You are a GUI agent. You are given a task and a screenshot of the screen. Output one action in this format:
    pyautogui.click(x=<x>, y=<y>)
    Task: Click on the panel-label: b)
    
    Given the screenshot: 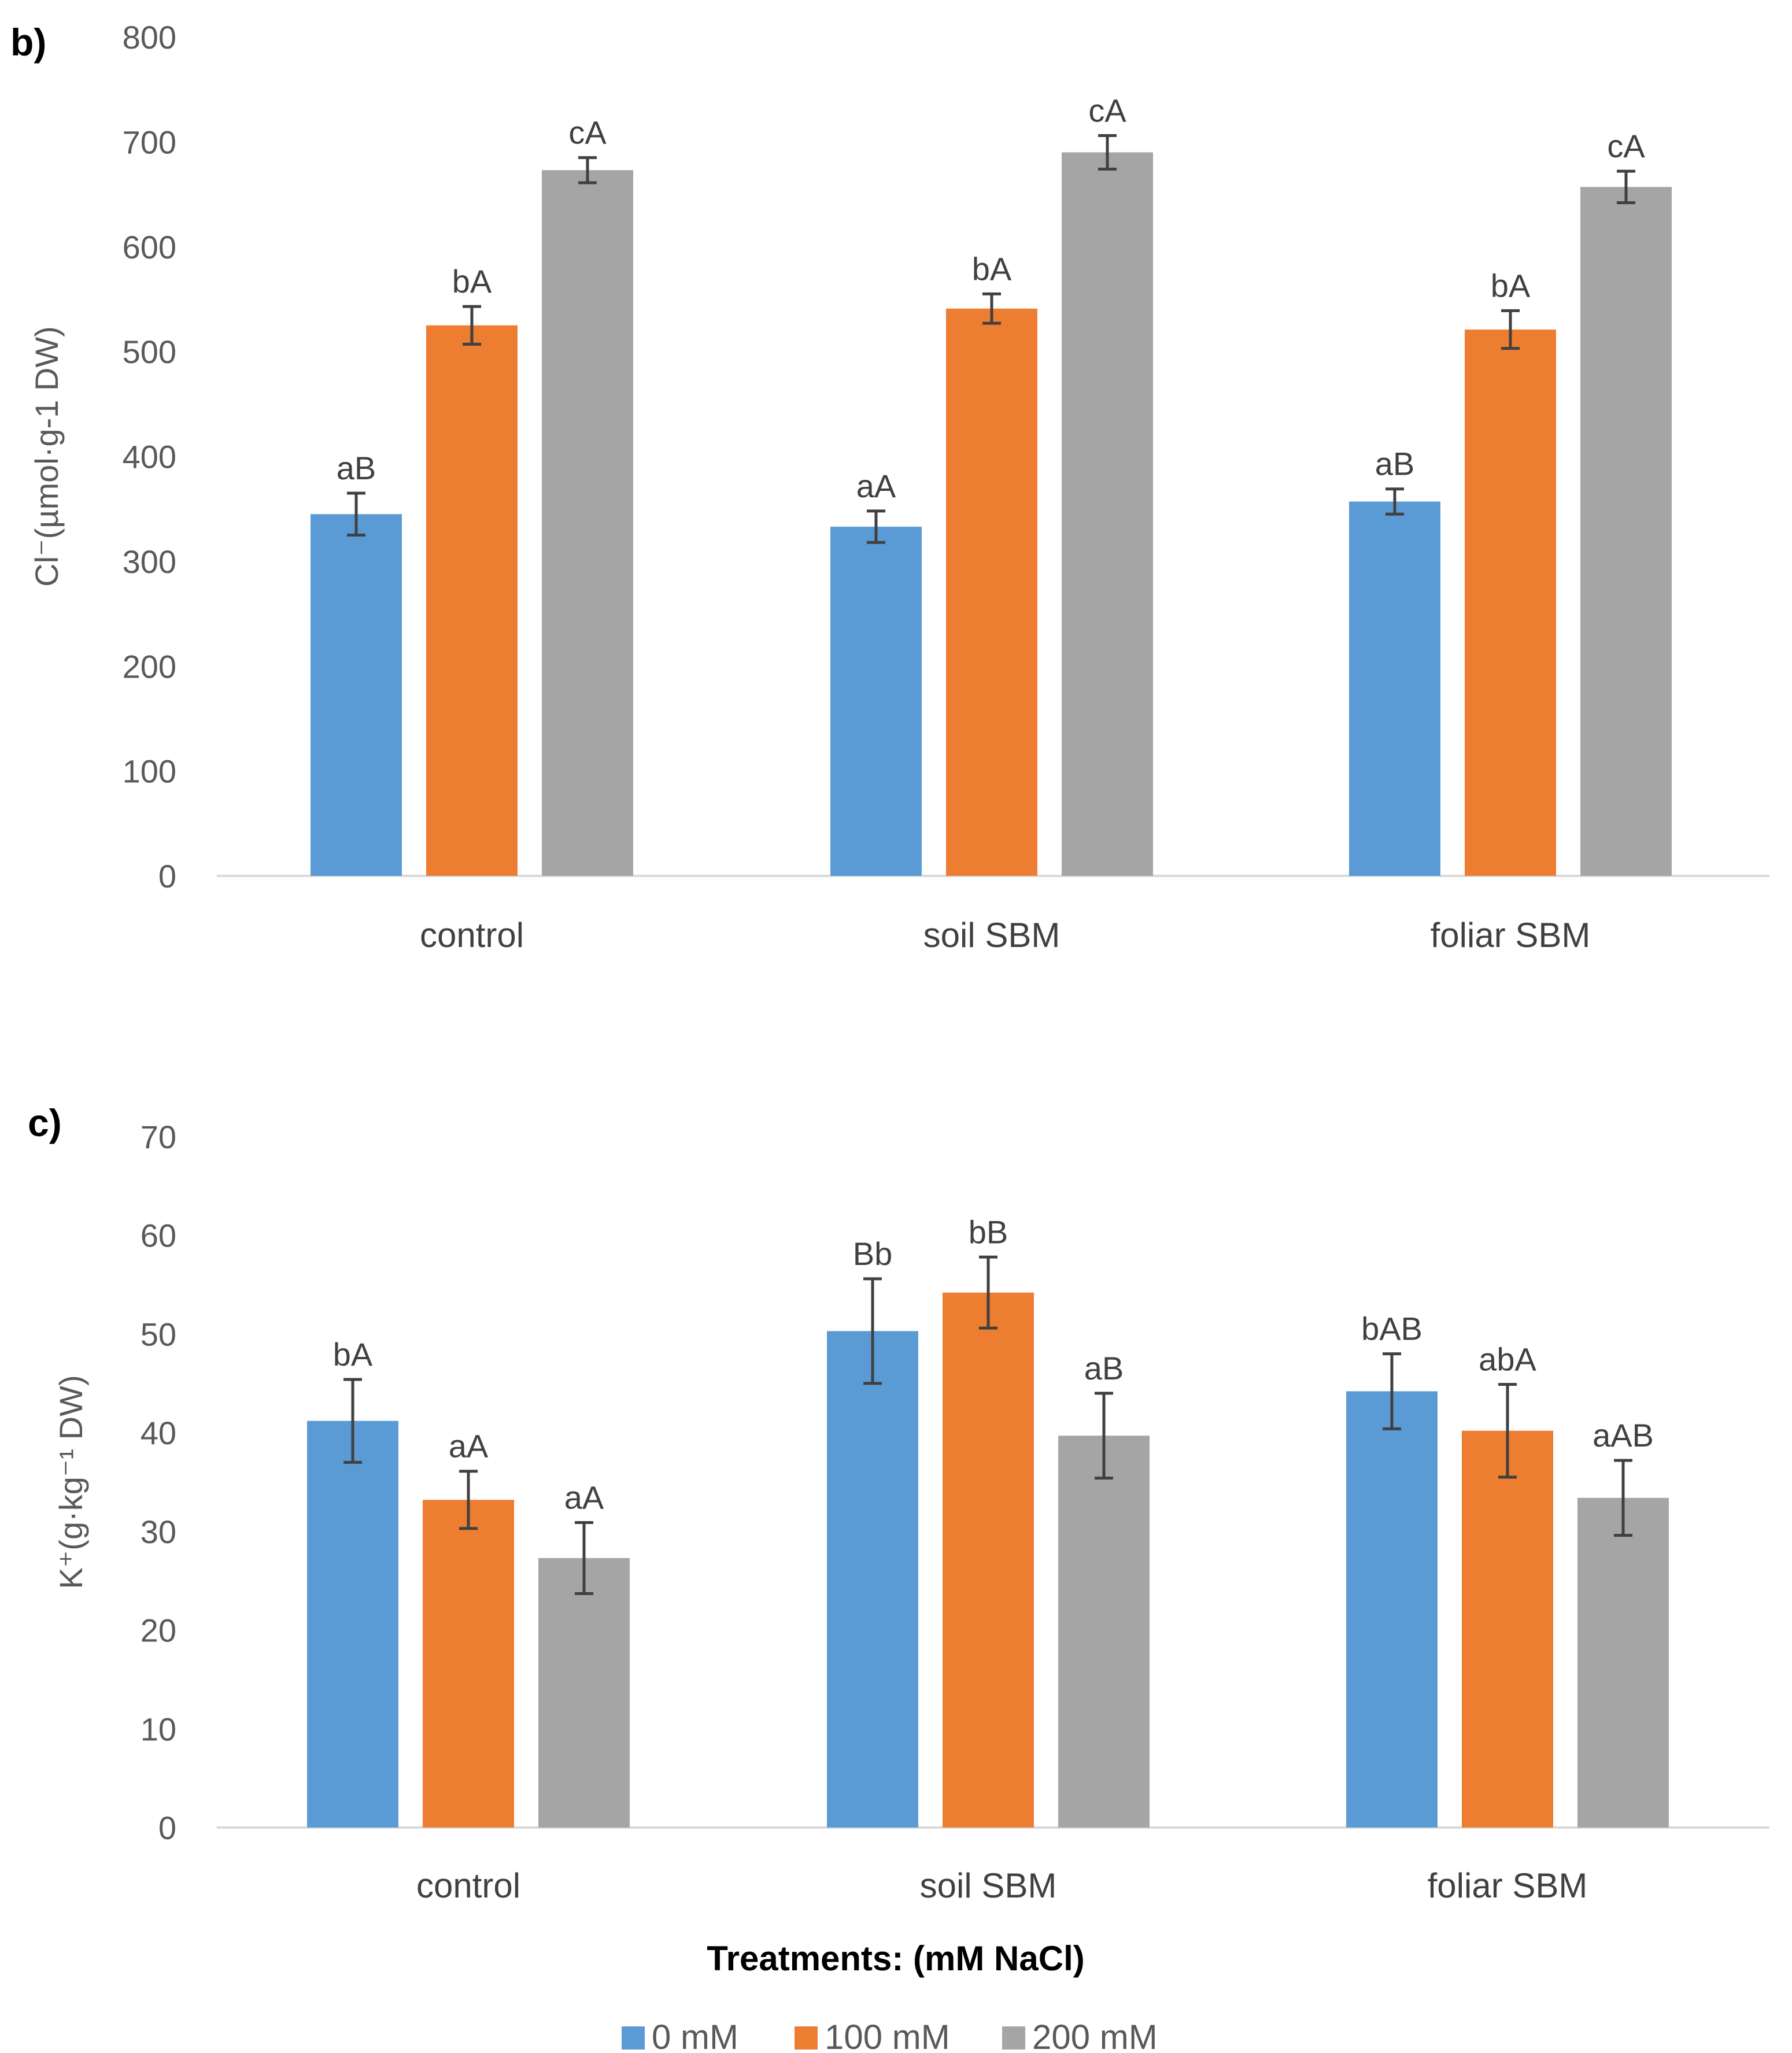 What is the action you would take?
    pyautogui.click(x=28, y=42)
    